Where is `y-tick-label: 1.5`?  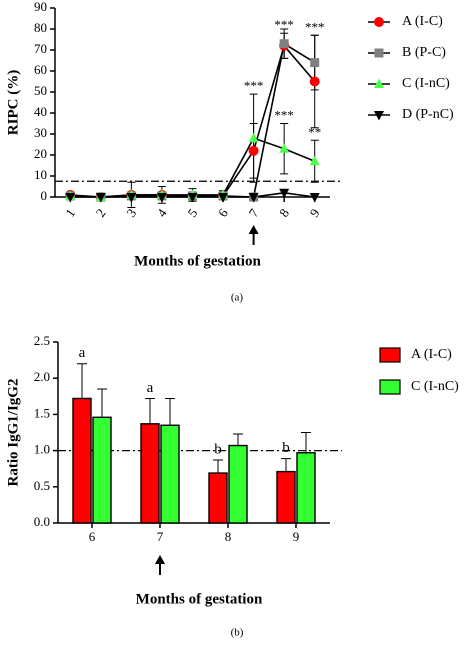
y-tick-label: 1.5 is located at coordinates (42, 412).